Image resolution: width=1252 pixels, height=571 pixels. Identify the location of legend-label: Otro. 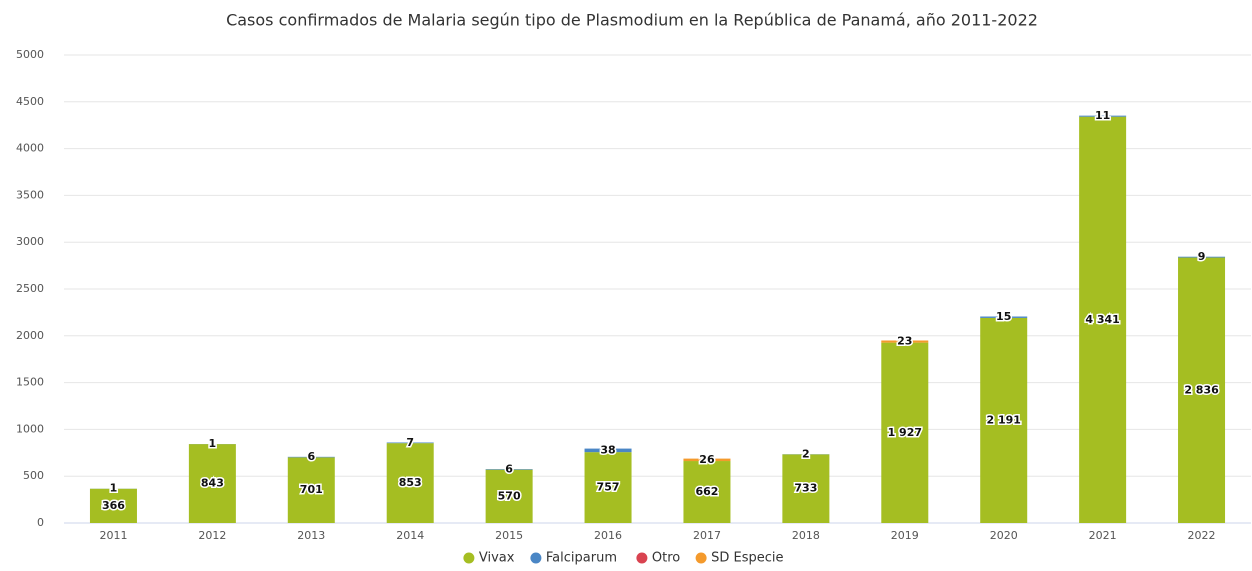
(666, 558).